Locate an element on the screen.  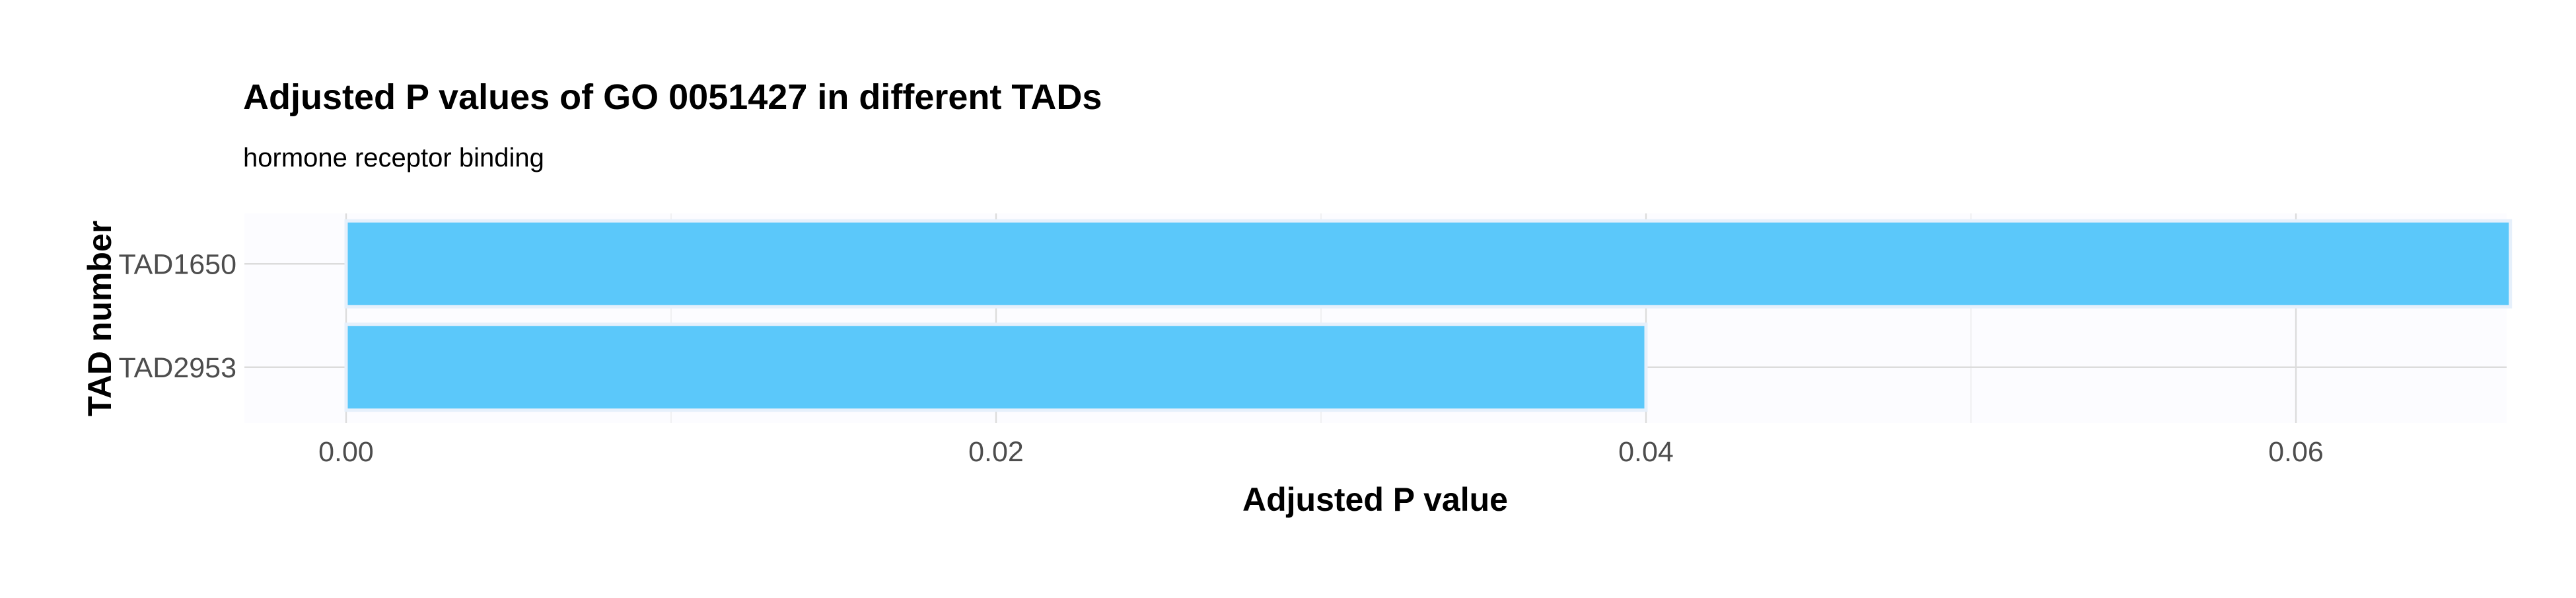
y-tick-label: TAD1650 is located at coordinates (177, 264).